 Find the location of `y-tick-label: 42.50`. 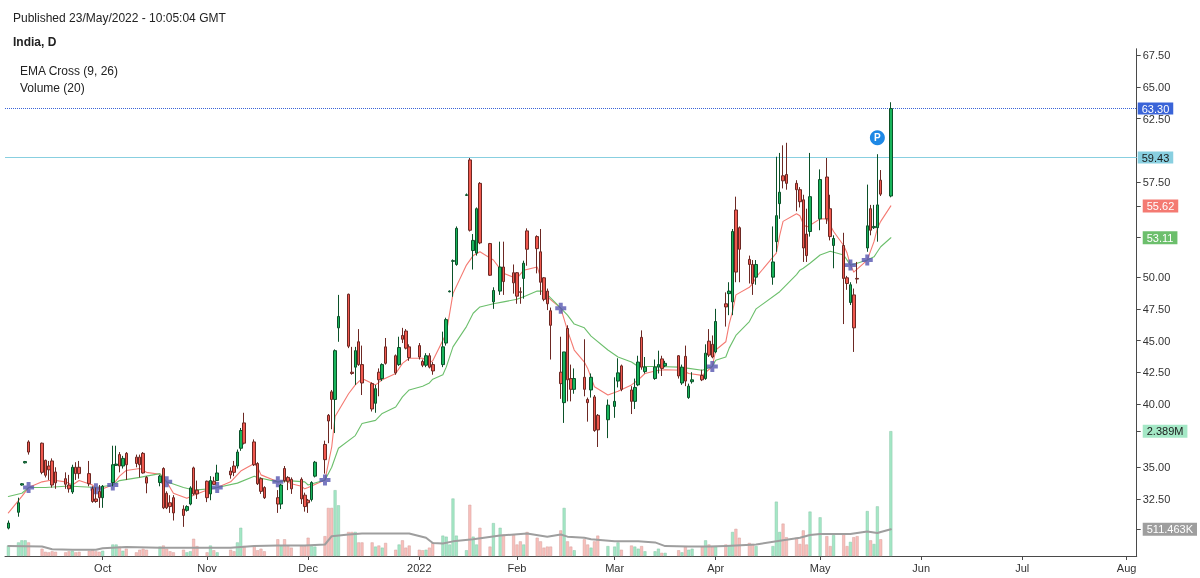

y-tick-label: 42.50 is located at coordinates (1156, 372).